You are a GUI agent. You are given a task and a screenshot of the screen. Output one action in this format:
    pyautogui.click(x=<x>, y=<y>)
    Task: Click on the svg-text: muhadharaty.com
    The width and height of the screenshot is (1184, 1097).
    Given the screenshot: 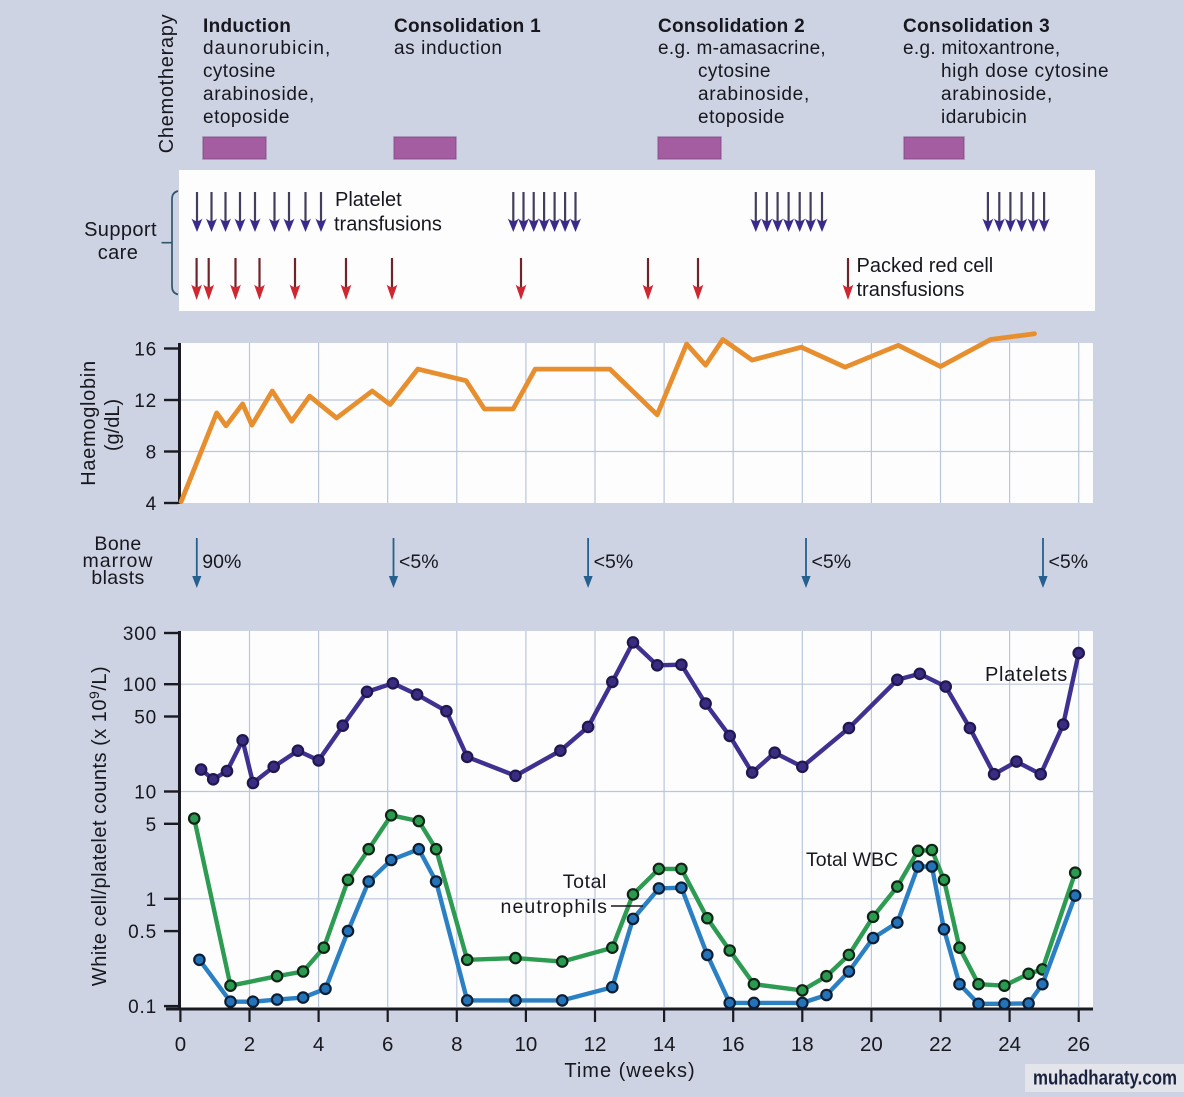 What is the action you would take?
    pyautogui.click(x=1105, y=1079)
    